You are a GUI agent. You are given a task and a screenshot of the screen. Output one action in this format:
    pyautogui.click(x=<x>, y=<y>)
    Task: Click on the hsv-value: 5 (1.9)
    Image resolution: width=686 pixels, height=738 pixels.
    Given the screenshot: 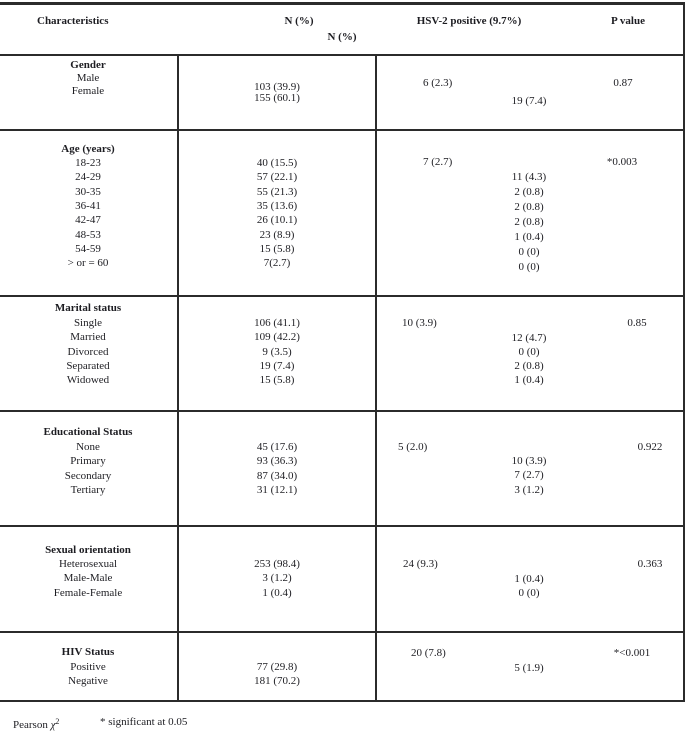 What is the action you would take?
    pyautogui.click(x=529, y=668)
    